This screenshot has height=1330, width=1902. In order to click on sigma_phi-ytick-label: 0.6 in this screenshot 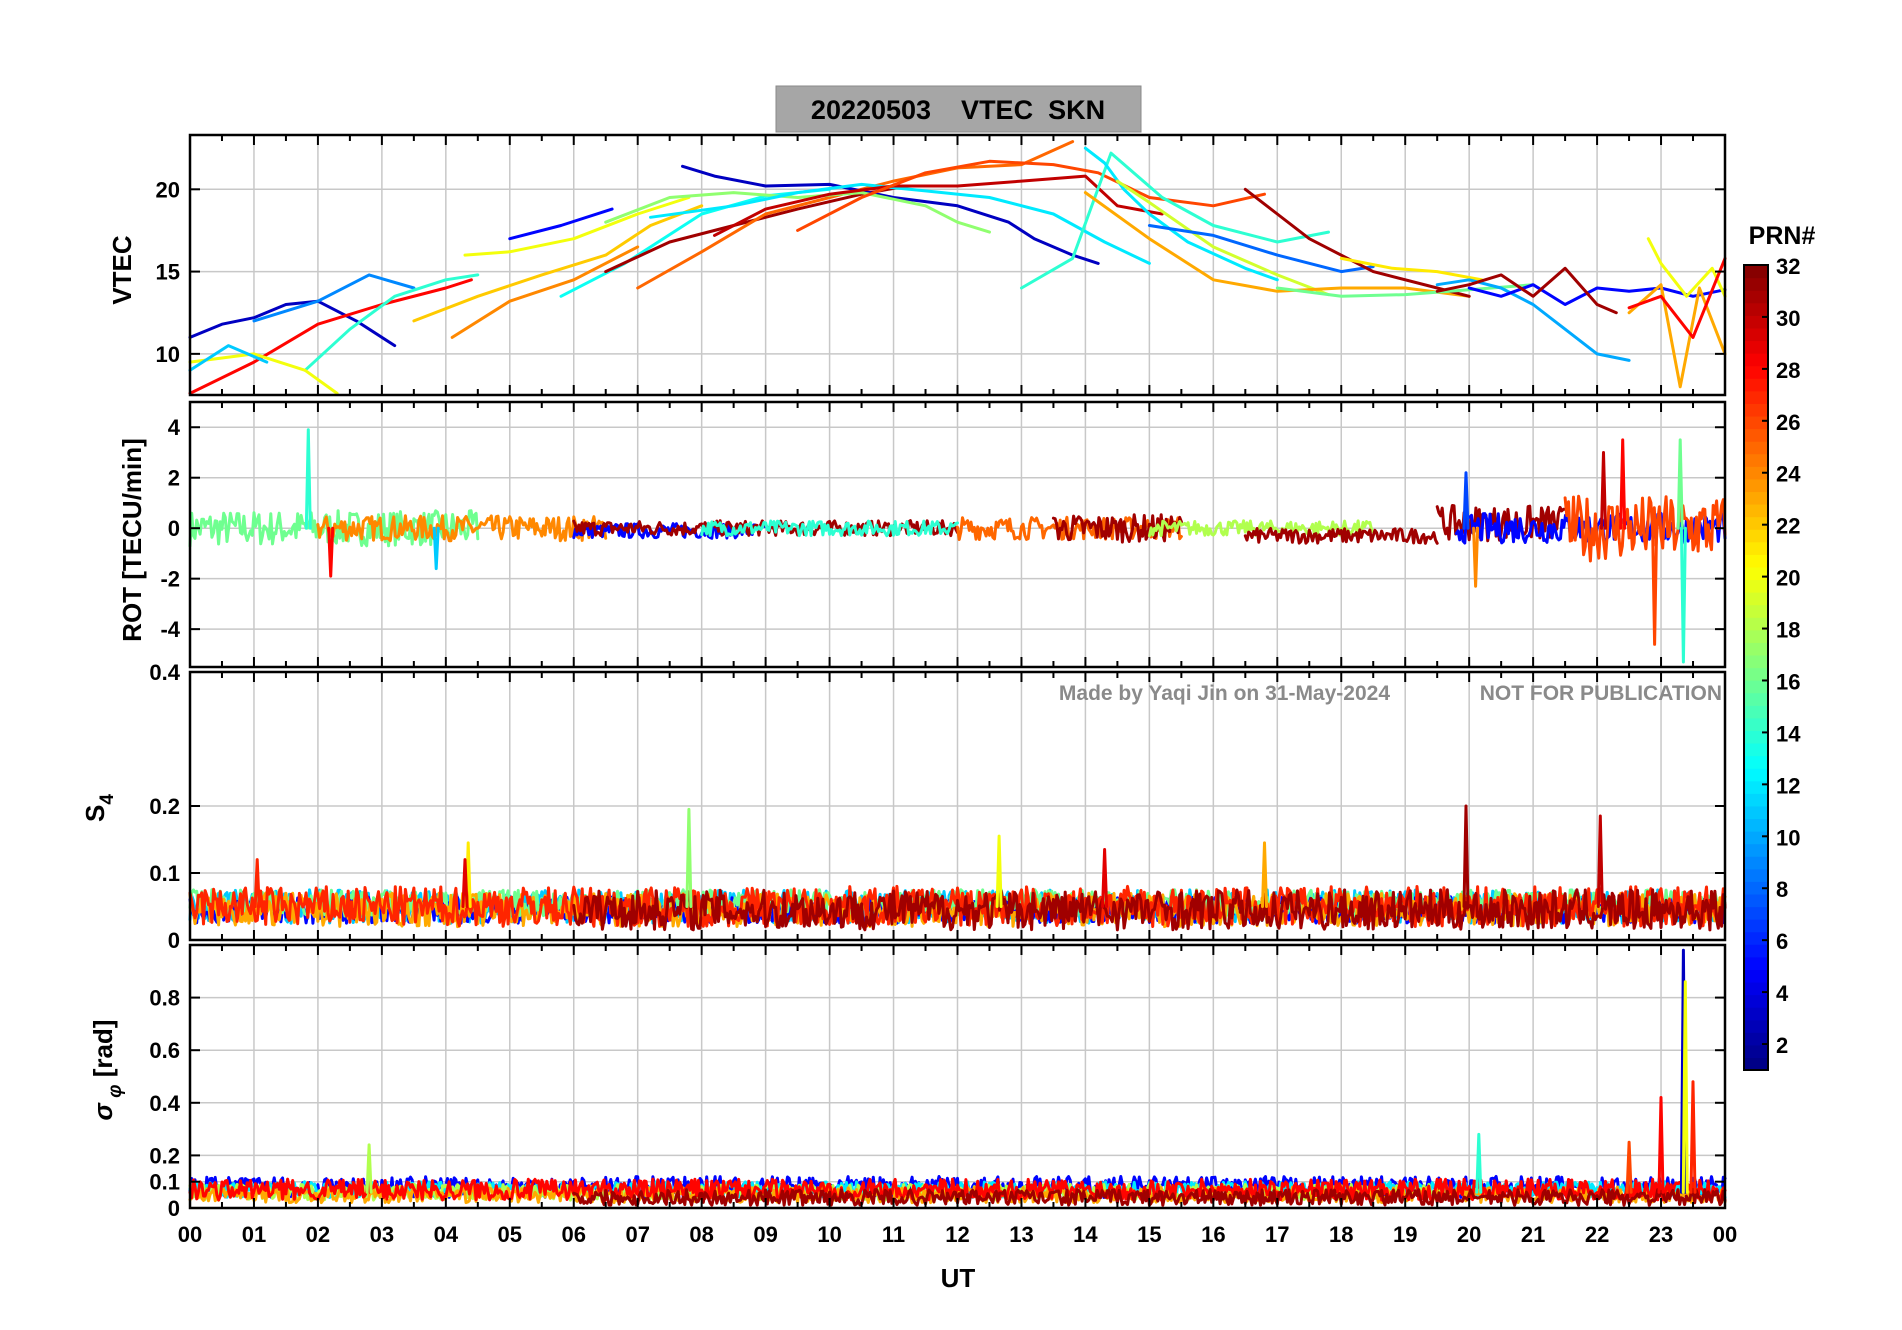, I will do `click(164, 1050)`.